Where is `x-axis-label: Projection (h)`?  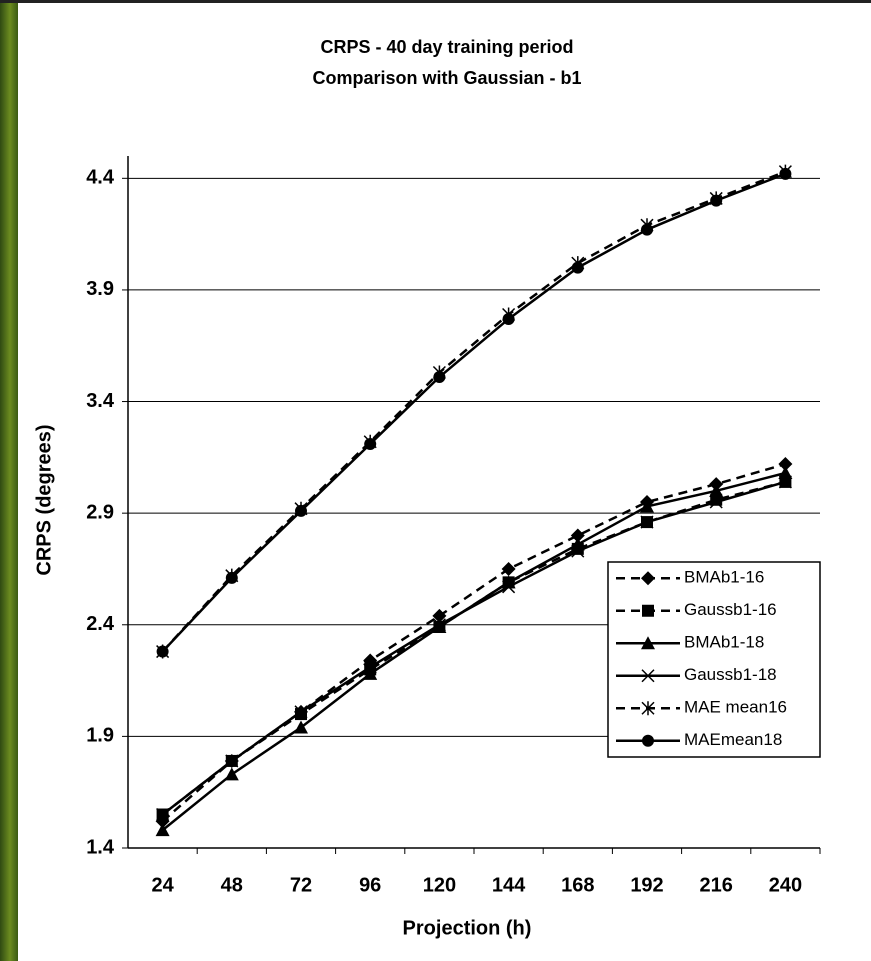 x-axis-label: Projection (h) is located at coordinates (467, 928).